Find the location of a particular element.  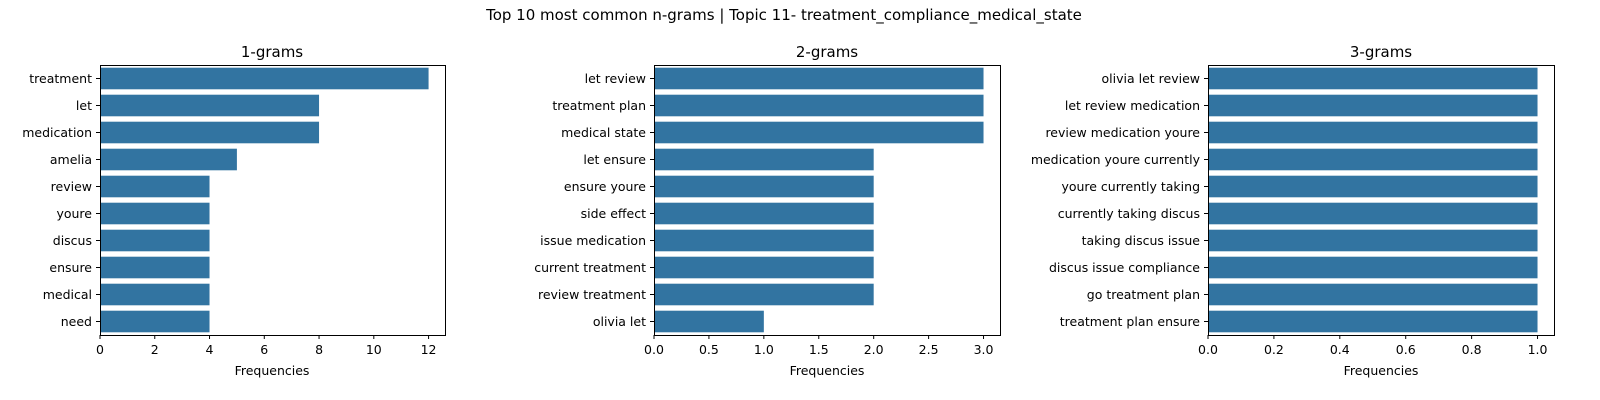

y-tick-label: discus issue compliance is located at coordinates (1124, 267).